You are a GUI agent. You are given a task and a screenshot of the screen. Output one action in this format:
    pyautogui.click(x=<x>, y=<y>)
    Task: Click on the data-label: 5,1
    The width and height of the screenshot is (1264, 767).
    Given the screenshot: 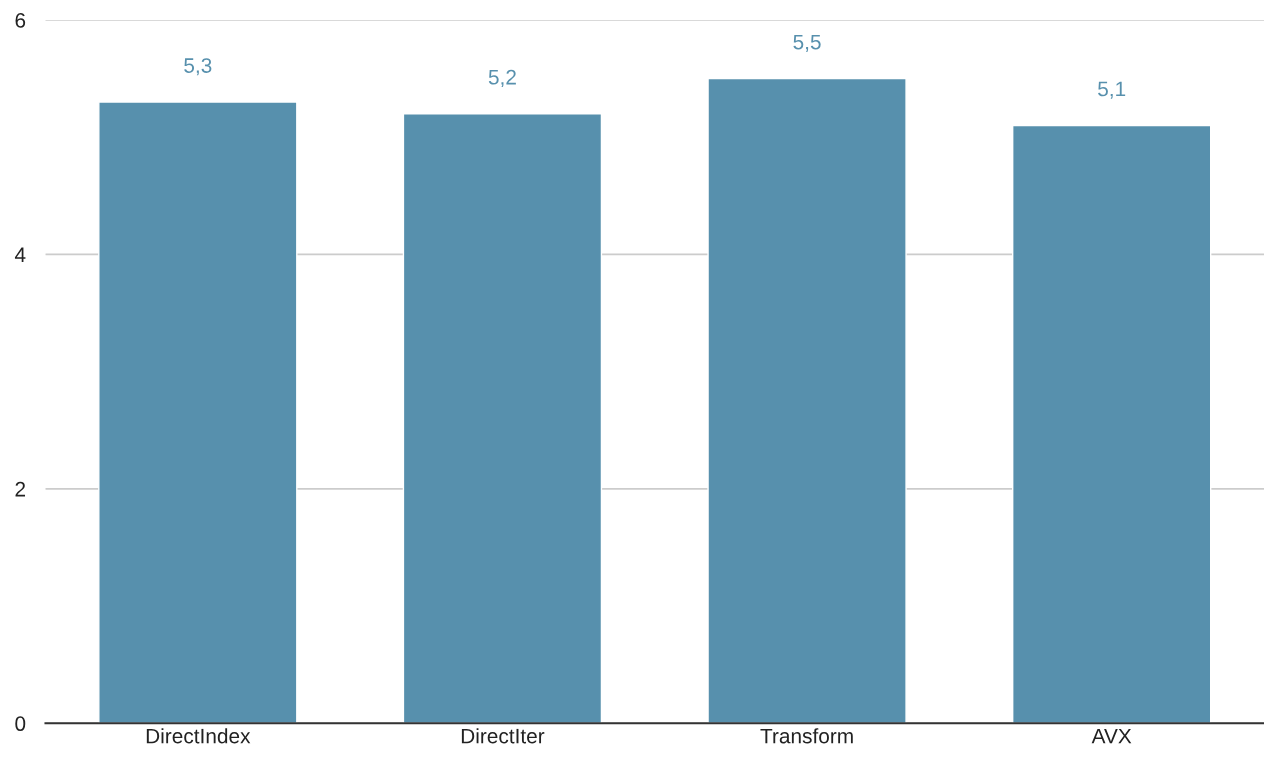 What is the action you would take?
    pyautogui.click(x=1112, y=90)
    